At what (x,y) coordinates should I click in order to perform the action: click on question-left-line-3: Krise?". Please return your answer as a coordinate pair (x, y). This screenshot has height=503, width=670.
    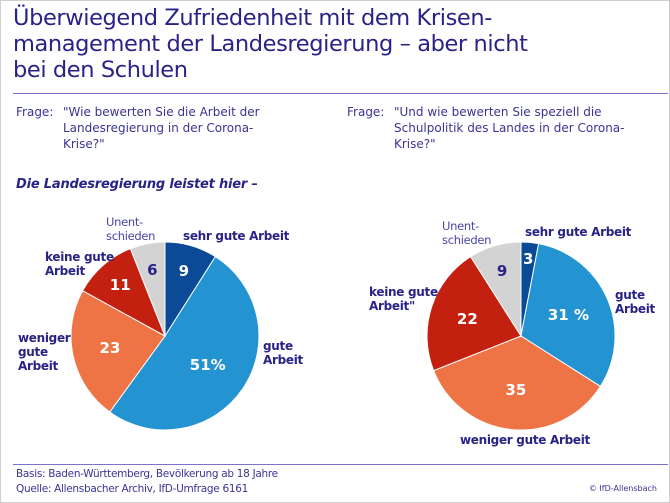
    Looking at the image, I should click on (84, 144).